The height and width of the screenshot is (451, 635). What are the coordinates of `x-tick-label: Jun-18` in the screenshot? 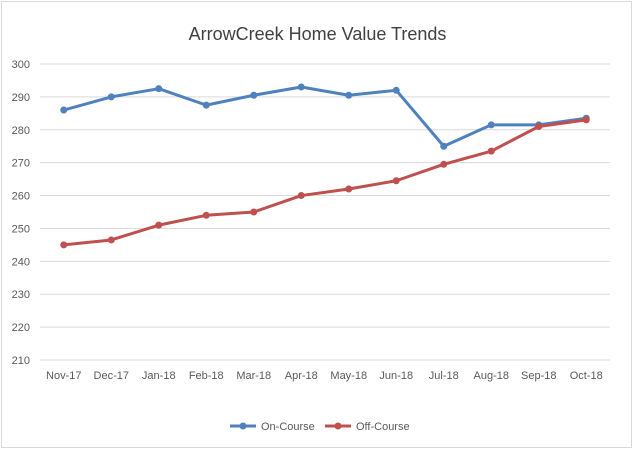 It's located at (396, 376).